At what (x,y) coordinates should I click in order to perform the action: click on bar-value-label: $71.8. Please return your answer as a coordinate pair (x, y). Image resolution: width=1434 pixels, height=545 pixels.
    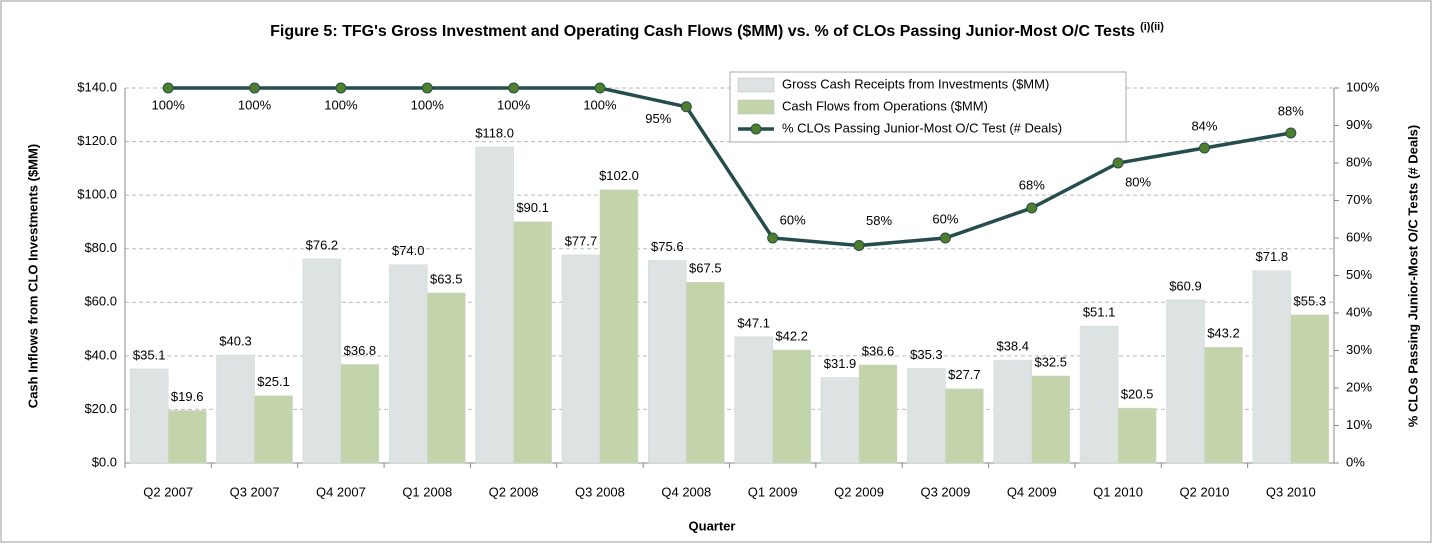
    Looking at the image, I should click on (1272, 256).